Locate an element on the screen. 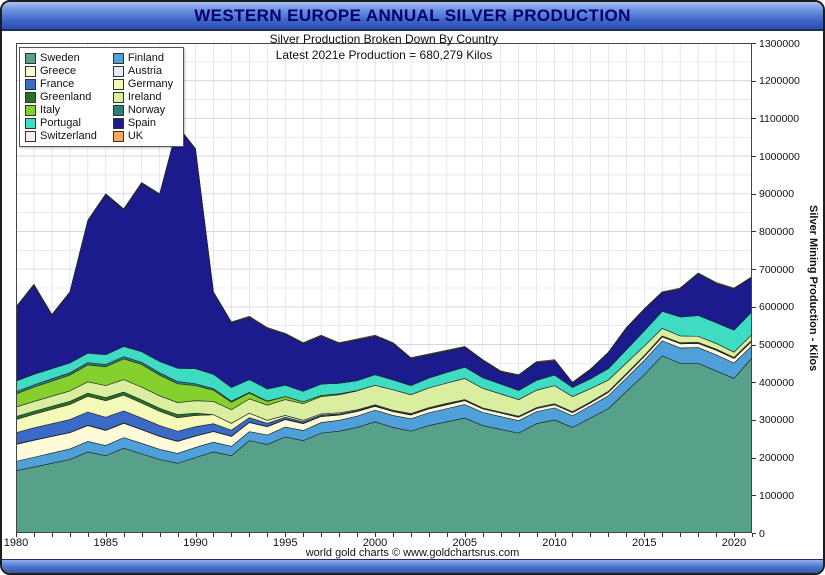  bottom-bar is located at coordinates (412, 566).